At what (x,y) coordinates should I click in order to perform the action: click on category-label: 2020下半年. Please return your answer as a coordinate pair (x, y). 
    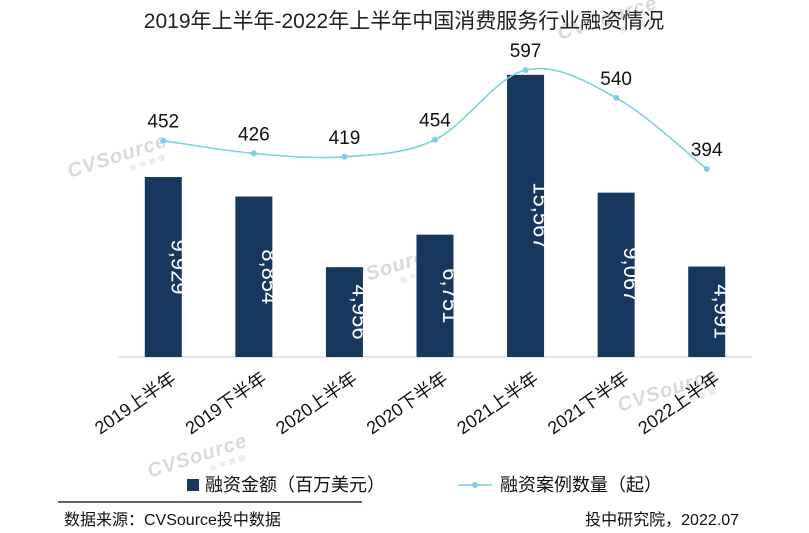
    Looking at the image, I should click on (407, 403).